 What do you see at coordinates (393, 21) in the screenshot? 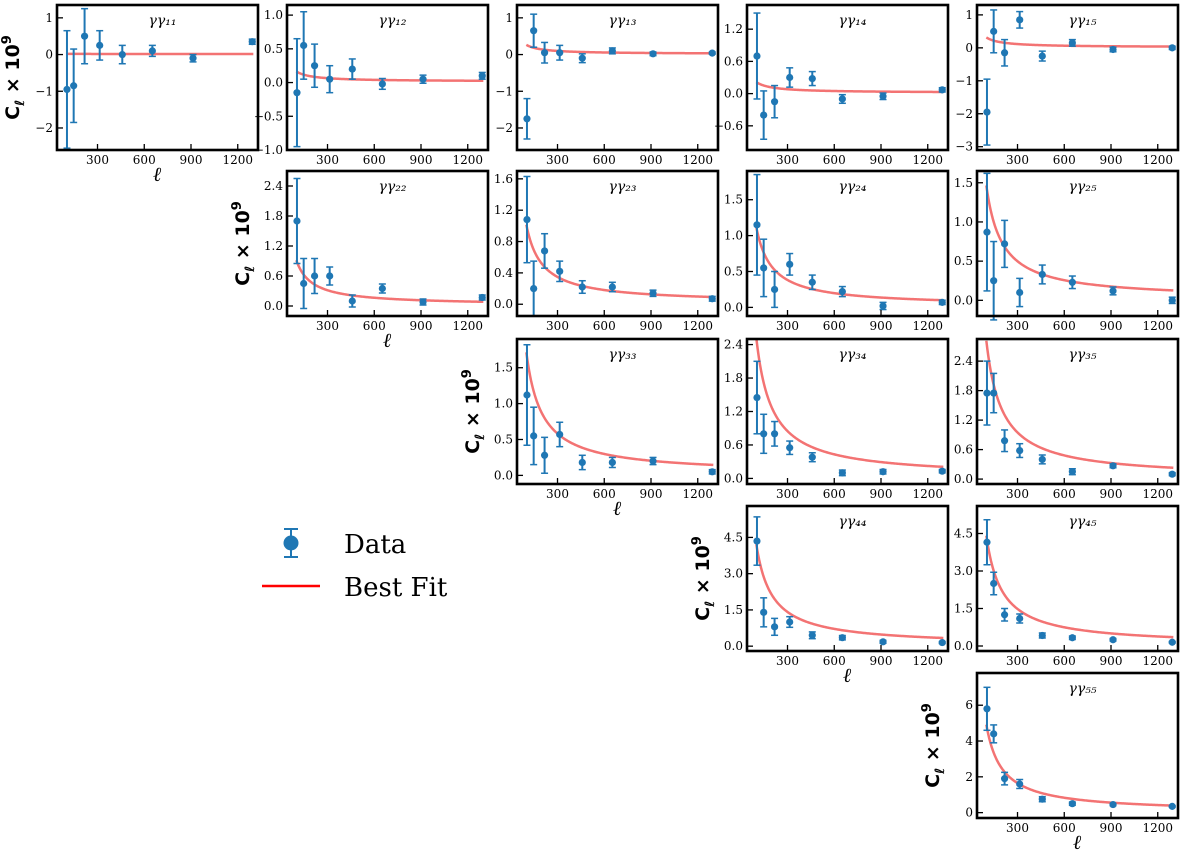
I see `panel-title: γγ₁₂` at bounding box center [393, 21].